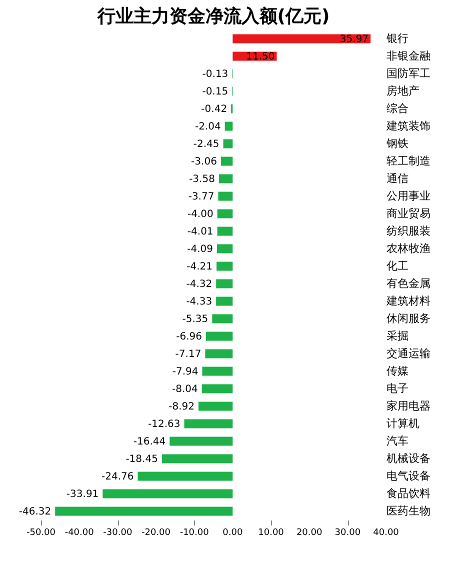  Describe the element at coordinates (79, 533) in the screenshot. I see `x-tick-label: -40.00` at that location.